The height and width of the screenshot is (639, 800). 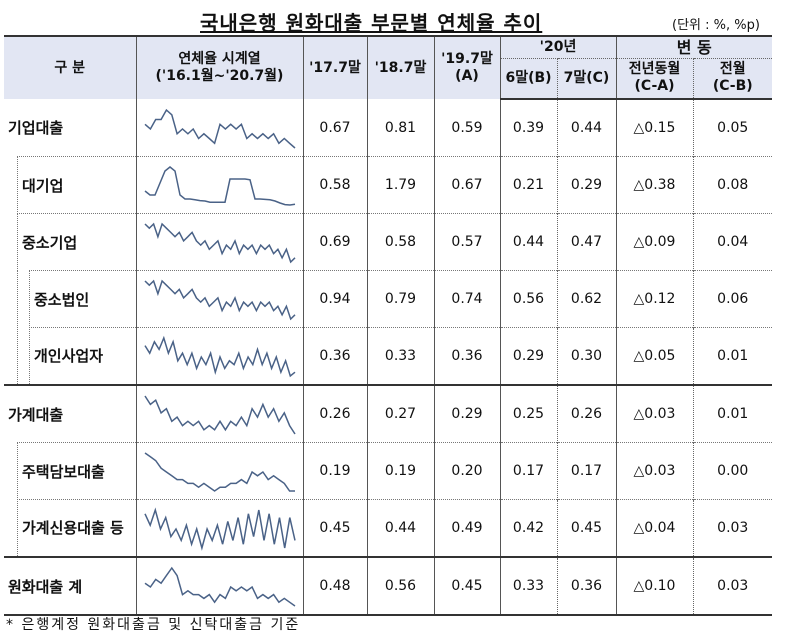 I want to click on row-label-cell: 주택담보대출, so click(x=70, y=470).